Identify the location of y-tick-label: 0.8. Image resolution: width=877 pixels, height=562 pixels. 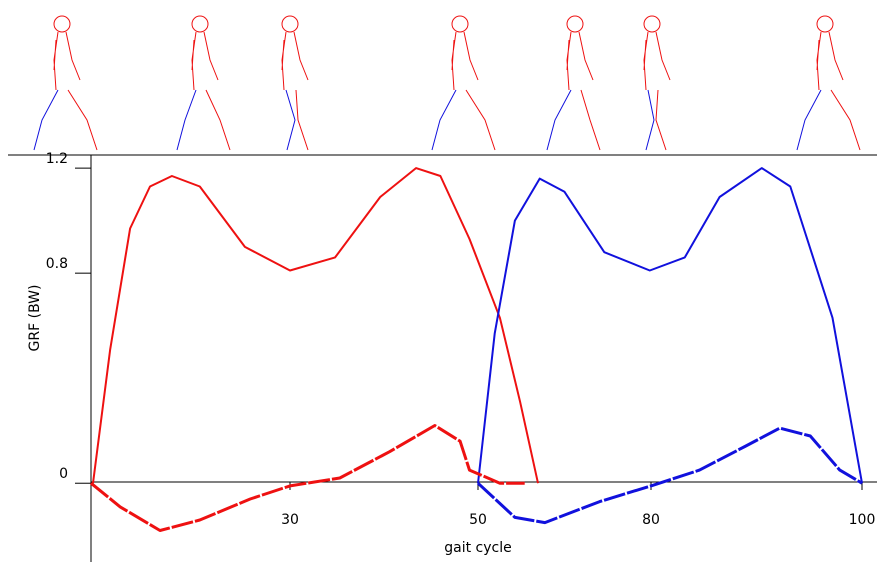
(57, 264).